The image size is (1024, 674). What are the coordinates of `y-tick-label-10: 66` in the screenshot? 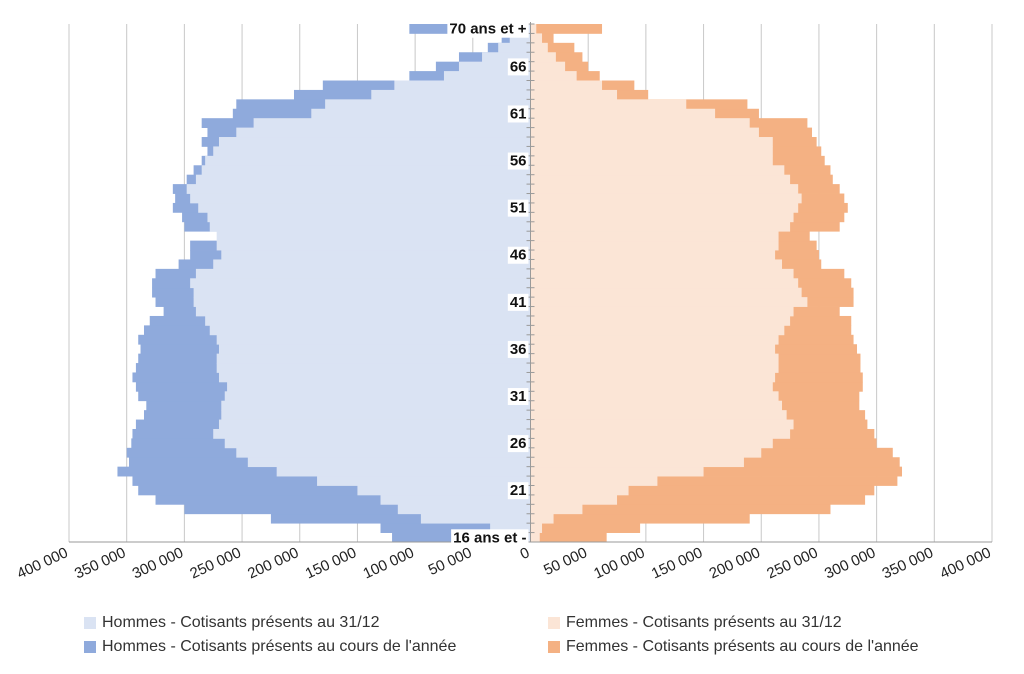 It's located at (518, 66).